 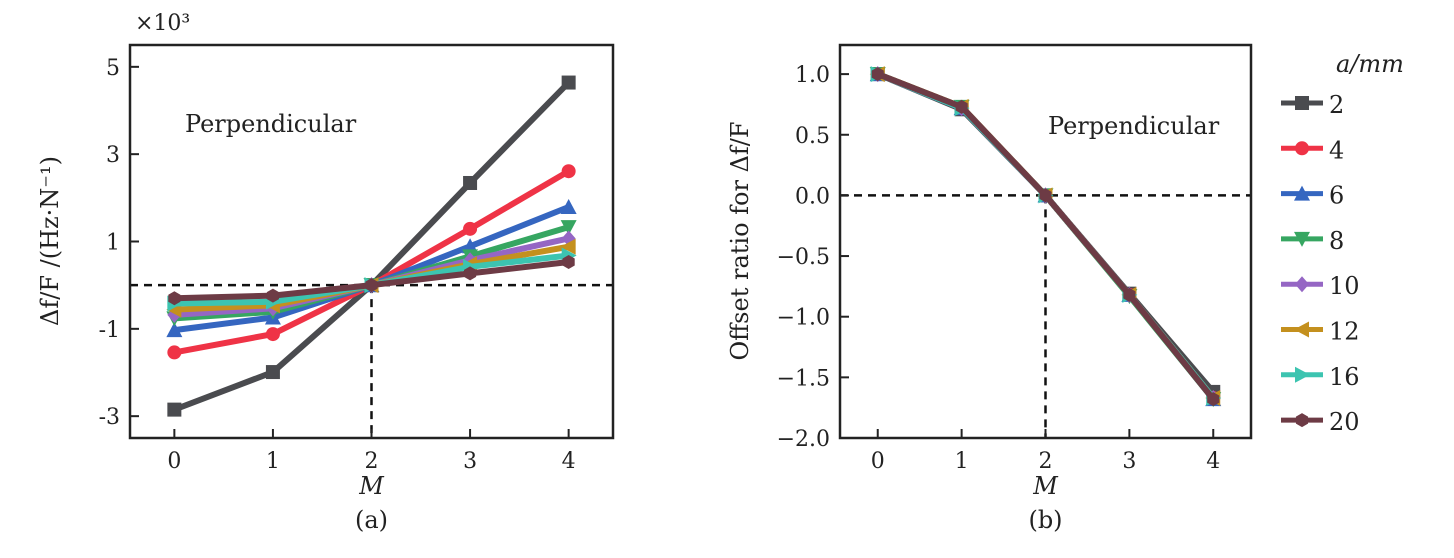 What do you see at coordinates (1344, 422) in the screenshot?
I see `legend-label: 20` at bounding box center [1344, 422].